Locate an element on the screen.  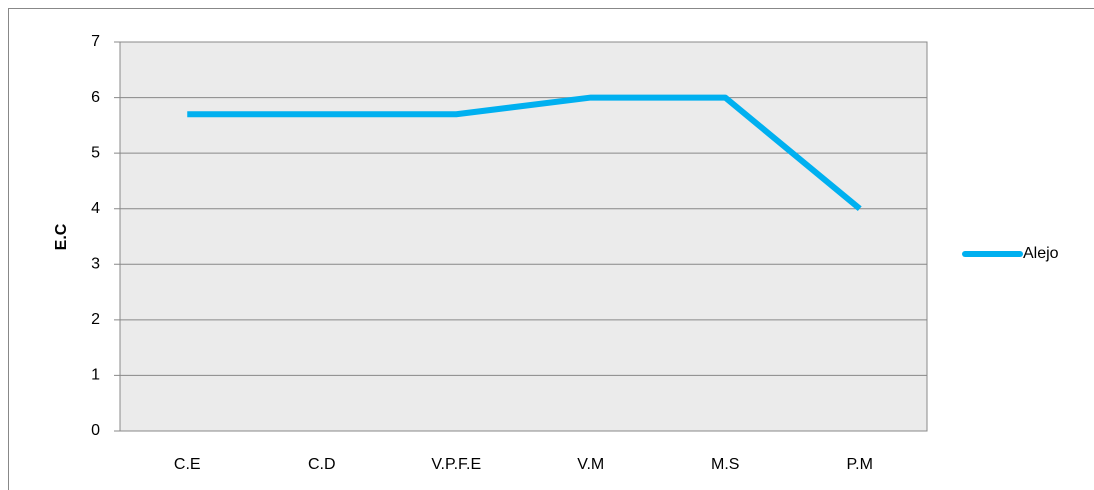
x-tick-label: C.D is located at coordinates (322, 464).